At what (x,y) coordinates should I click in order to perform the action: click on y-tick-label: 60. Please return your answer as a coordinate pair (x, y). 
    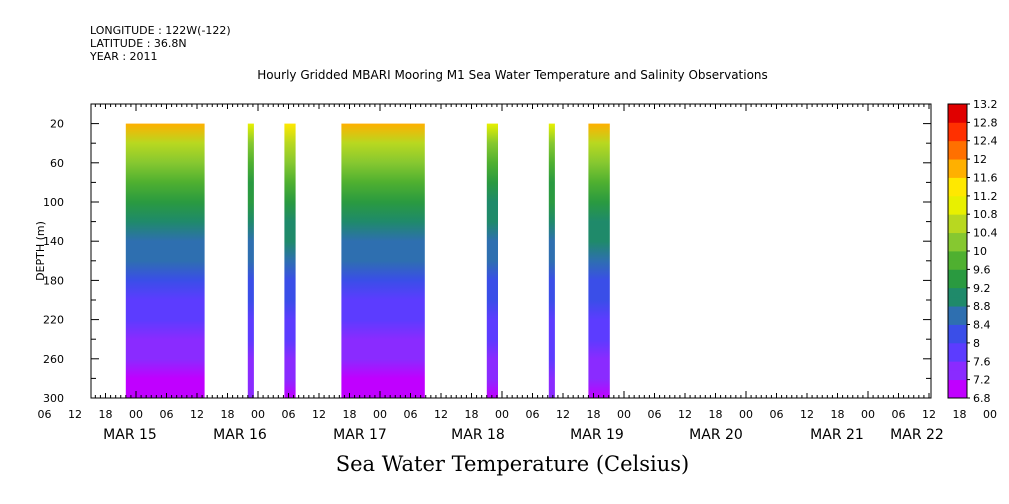
    Looking at the image, I should click on (57, 163).